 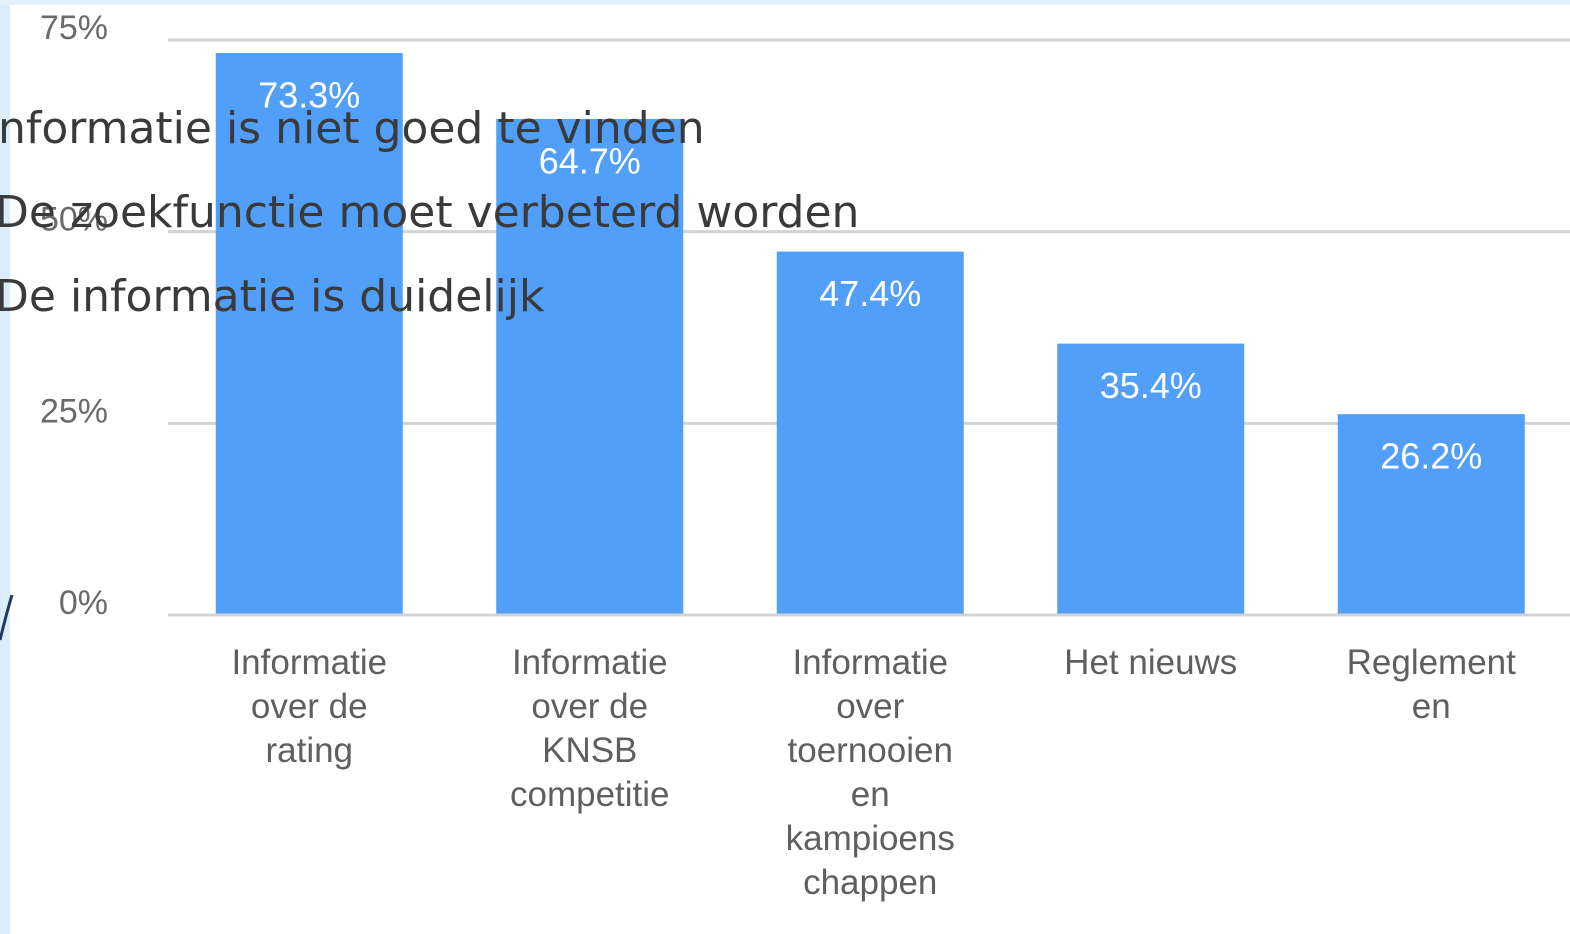 I want to click on bullet-text: De informatie is duidelijk, so click(x=272, y=296).